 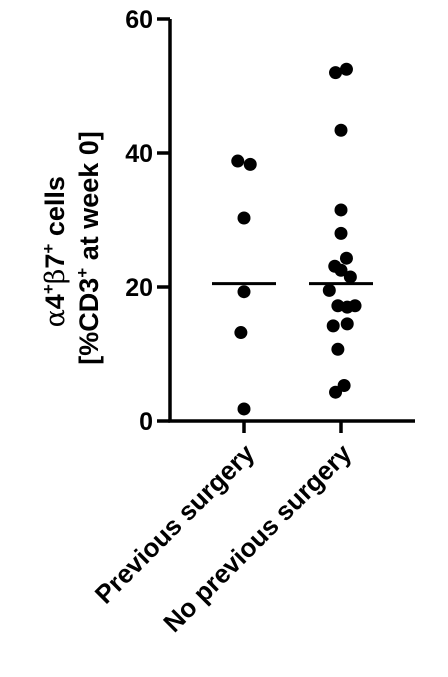 I want to click on y-tick-label: 60, so click(x=139, y=20).